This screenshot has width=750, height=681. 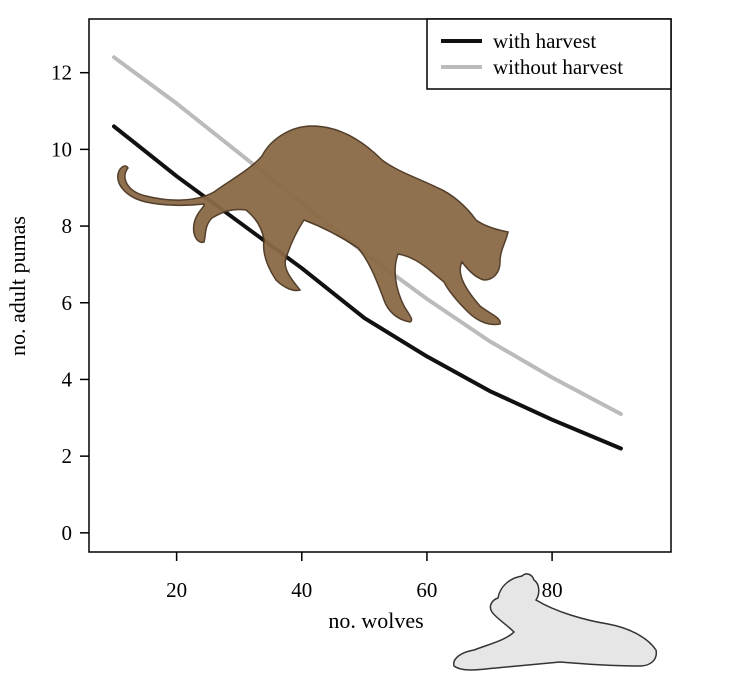 What do you see at coordinates (17, 286) in the screenshot?
I see `y-axis-label: no. adult pumas` at bounding box center [17, 286].